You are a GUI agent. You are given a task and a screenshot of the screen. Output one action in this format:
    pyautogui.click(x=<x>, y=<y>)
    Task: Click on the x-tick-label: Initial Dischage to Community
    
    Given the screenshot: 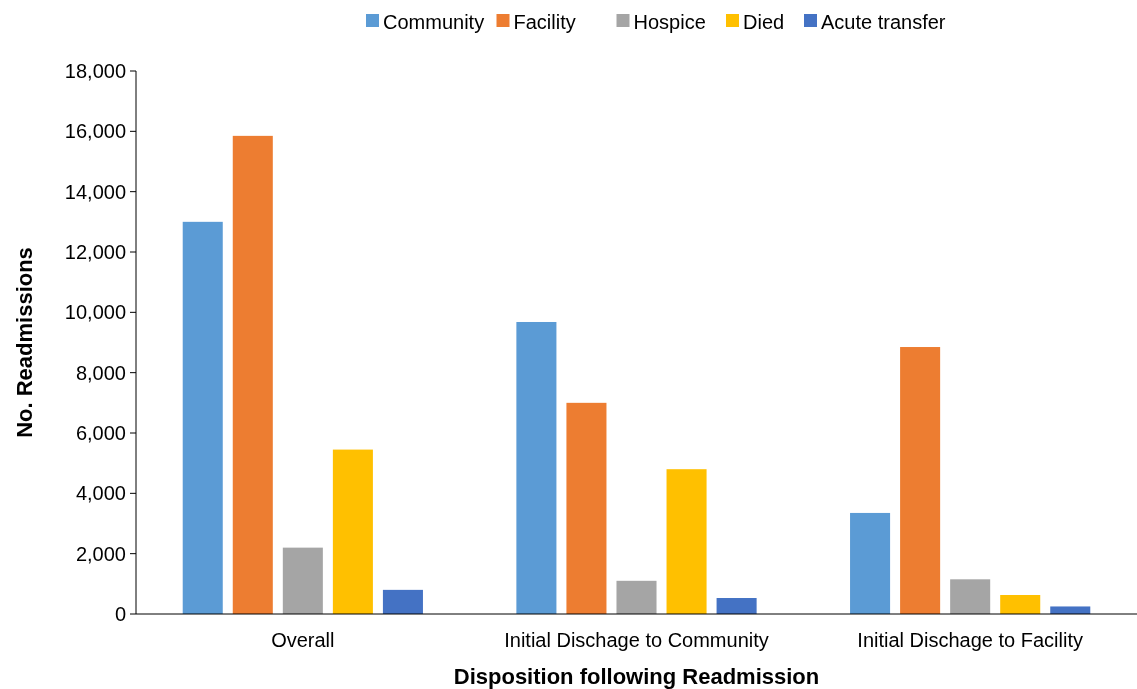 What is the action you would take?
    pyautogui.click(x=636, y=640)
    